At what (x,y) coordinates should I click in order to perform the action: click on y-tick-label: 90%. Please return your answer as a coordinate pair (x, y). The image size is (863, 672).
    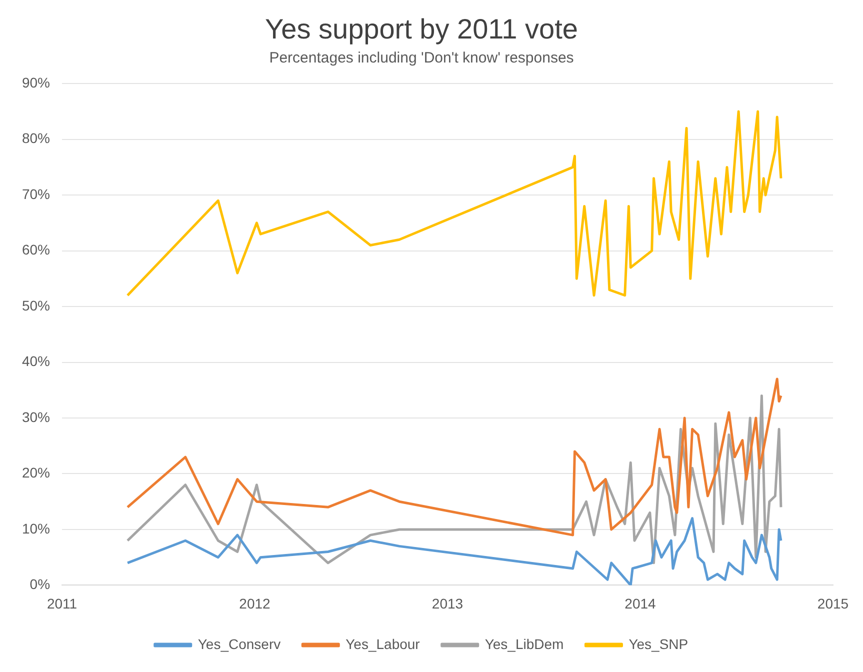
    Looking at the image, I should click on (36, 82).